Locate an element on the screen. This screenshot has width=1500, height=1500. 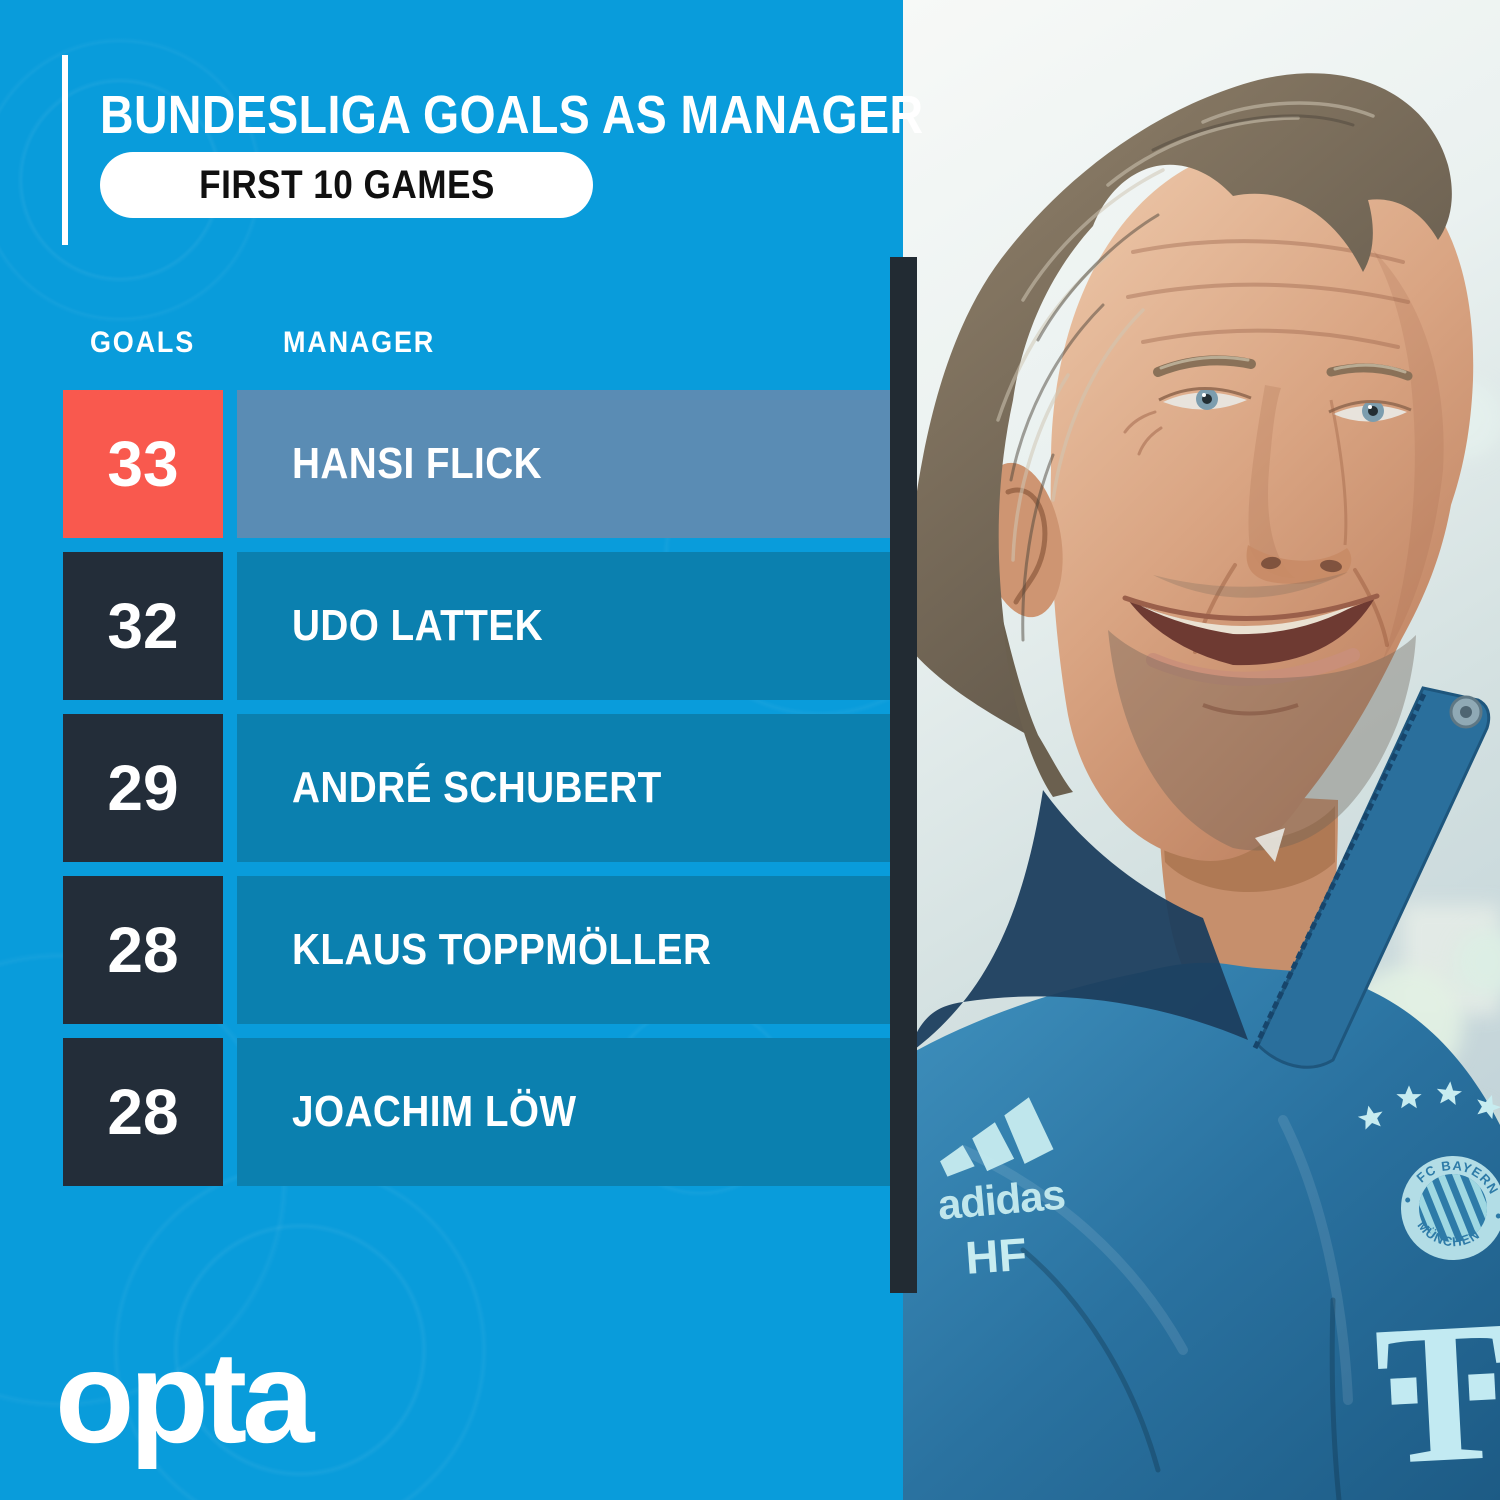
eyes is located at coordinates (1267, 421).